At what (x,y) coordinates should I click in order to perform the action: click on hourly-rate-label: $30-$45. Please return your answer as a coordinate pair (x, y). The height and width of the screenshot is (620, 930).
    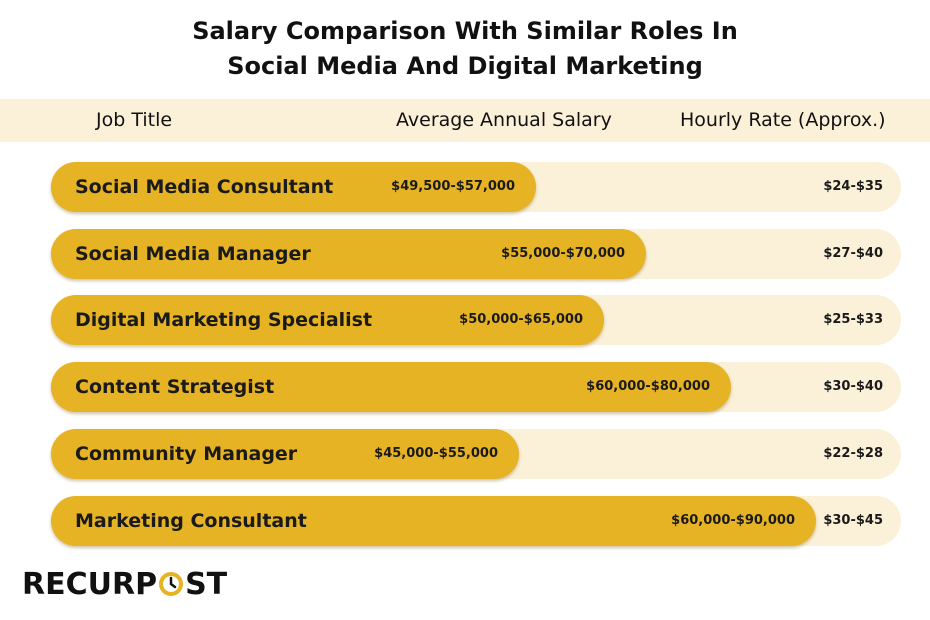
    Looking at the image, I should click on (853, 520).